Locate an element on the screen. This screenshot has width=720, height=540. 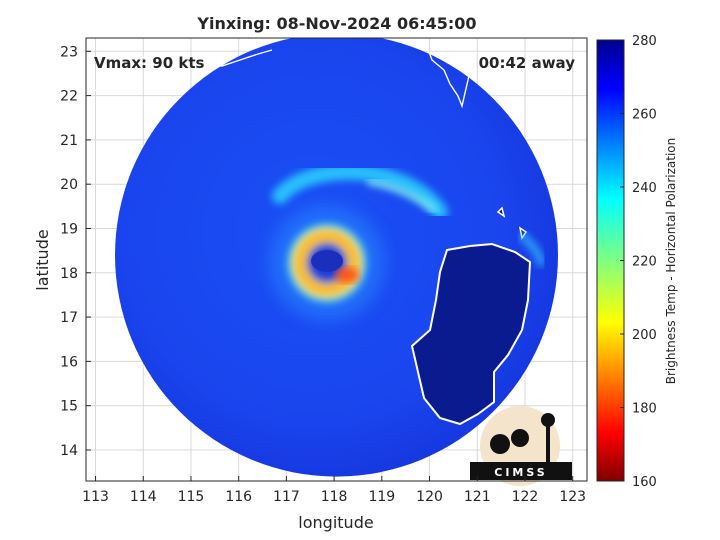
x-tick-label-7: 120 is located at coordinates (429, 497).